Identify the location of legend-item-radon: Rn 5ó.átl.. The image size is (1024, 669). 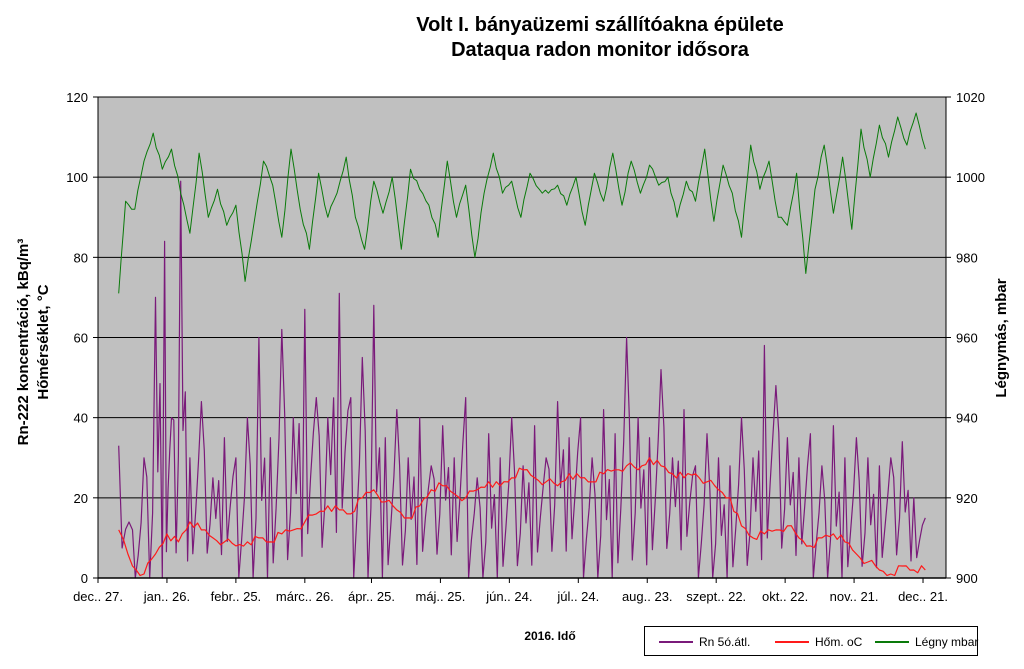
(704, 642).